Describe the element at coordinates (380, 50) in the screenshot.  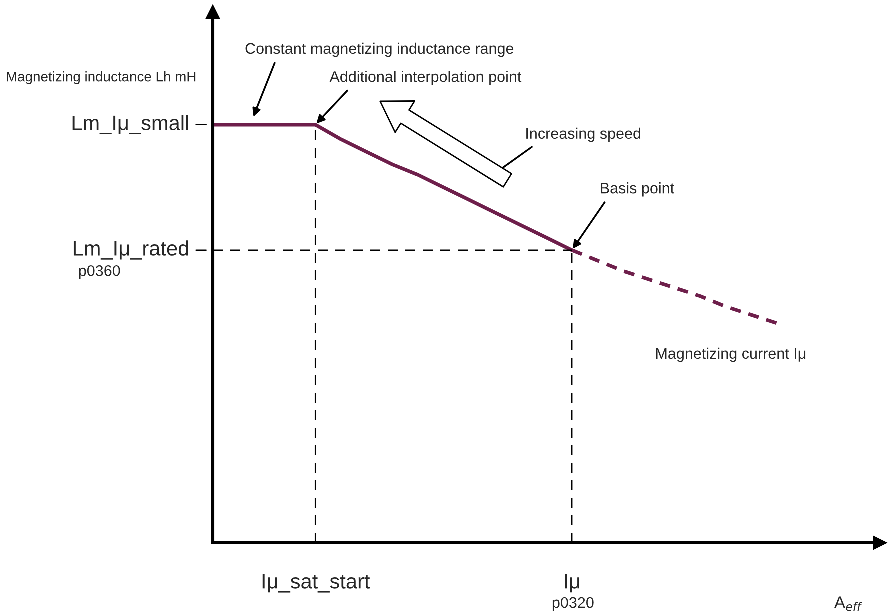
I see `text: Constant magnetizing inductance range` at that location.